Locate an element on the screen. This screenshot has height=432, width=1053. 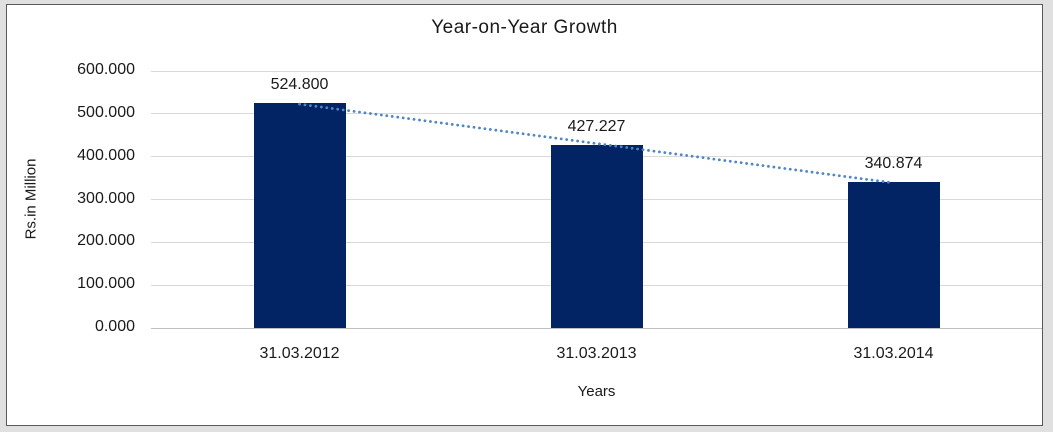
y-tick-label: 400.000 is located at coordinates (106, 155).